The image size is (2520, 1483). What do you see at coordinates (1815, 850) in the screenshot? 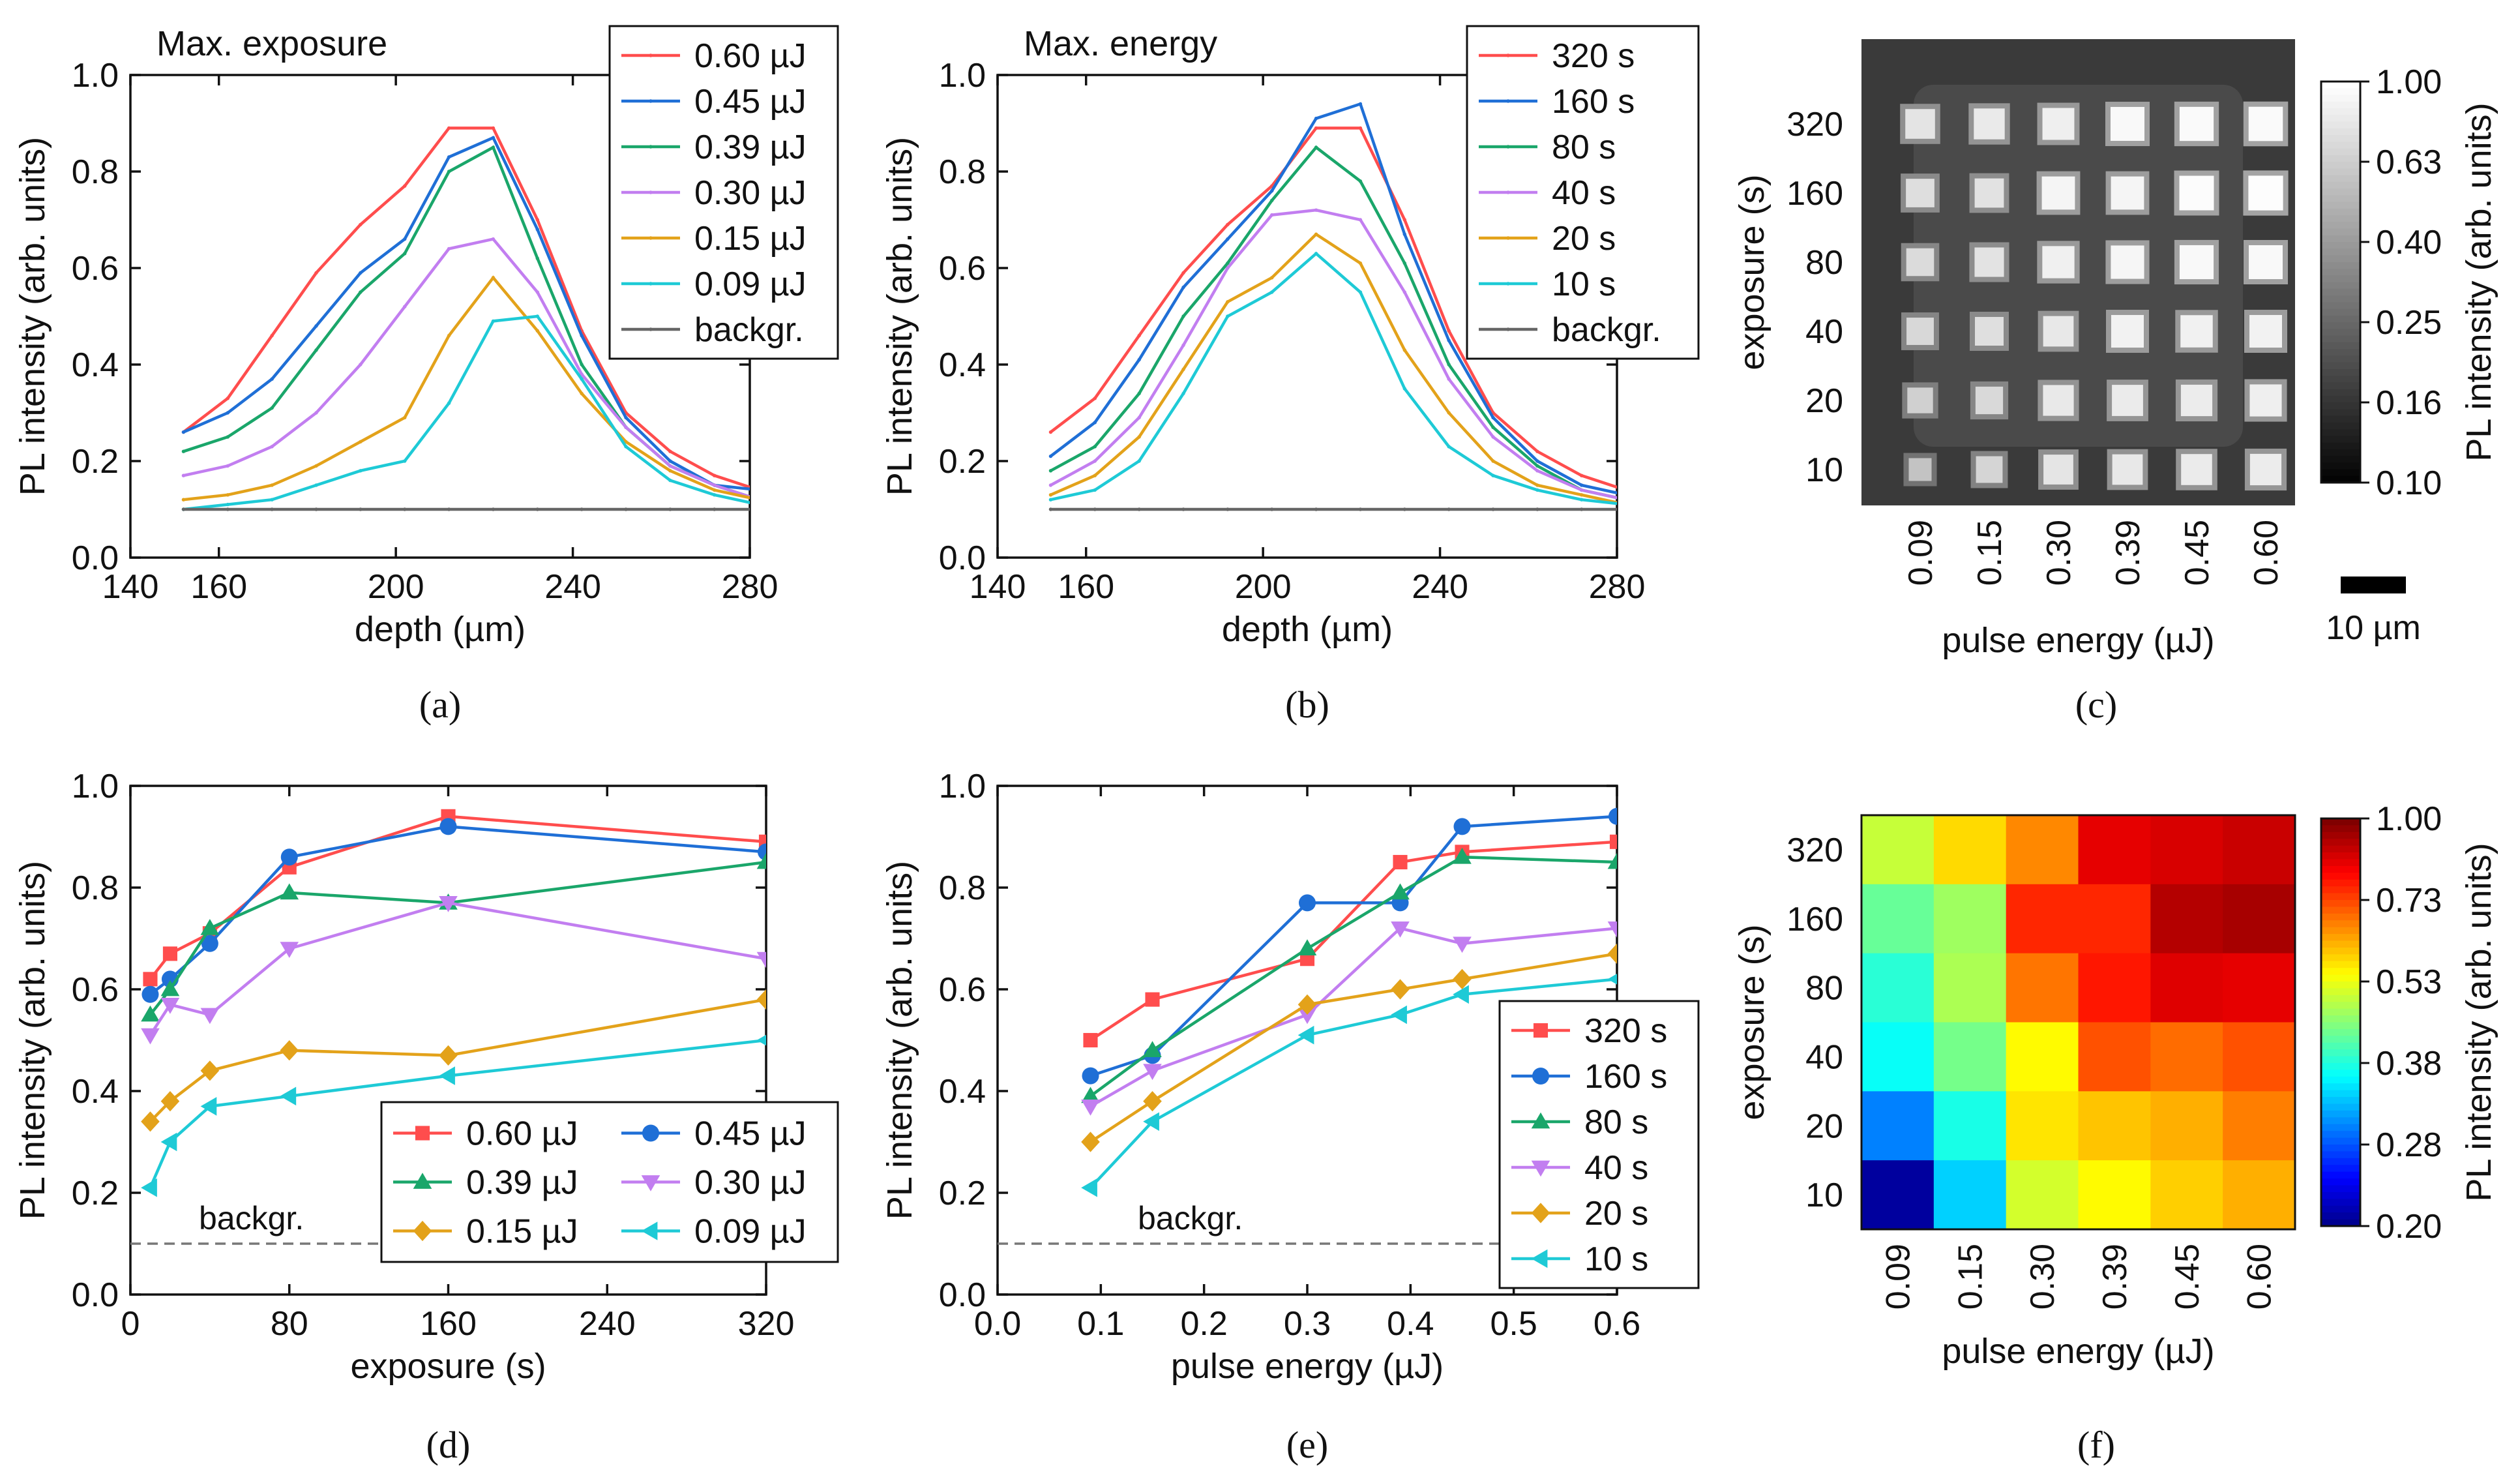
I see `y-category-label: 320` at bounding box center [1815, 850].